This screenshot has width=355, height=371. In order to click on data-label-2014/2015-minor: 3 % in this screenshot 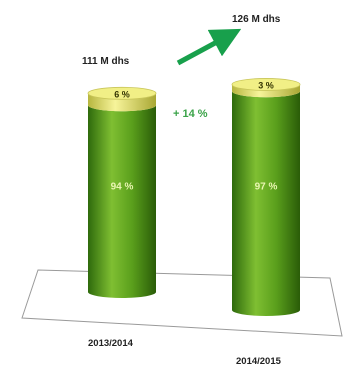, I will do `click(266, 85)`.